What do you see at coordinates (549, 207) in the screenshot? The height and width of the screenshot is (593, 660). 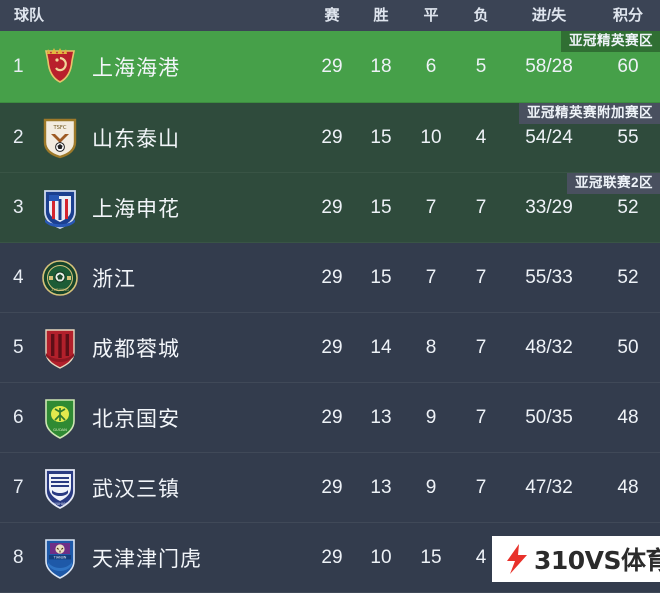 I see `row-gf_ga: 33/29` at bounding box center [549, 207].